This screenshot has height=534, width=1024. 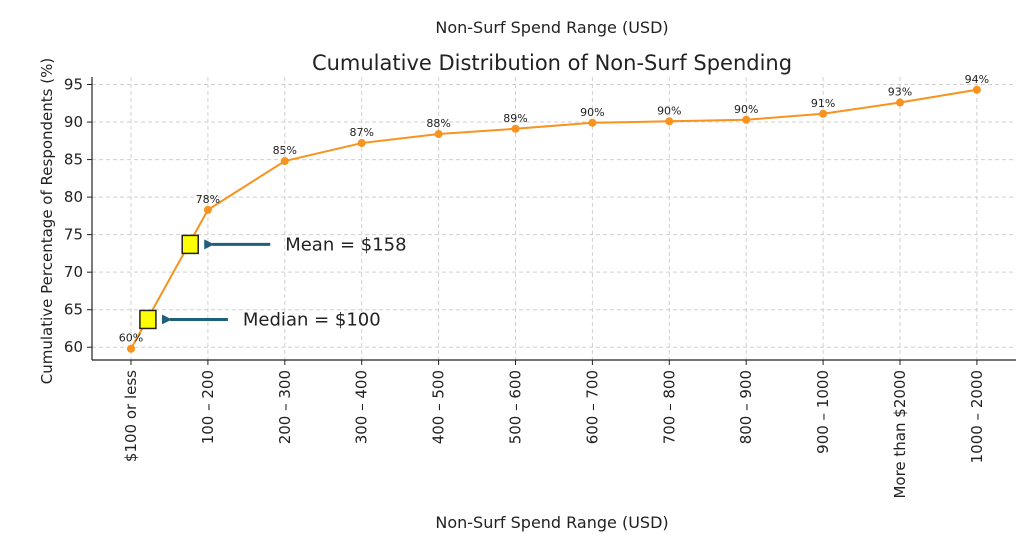 I want to click on x-tick-label: 800 – 900, so click(x=746, y=407).